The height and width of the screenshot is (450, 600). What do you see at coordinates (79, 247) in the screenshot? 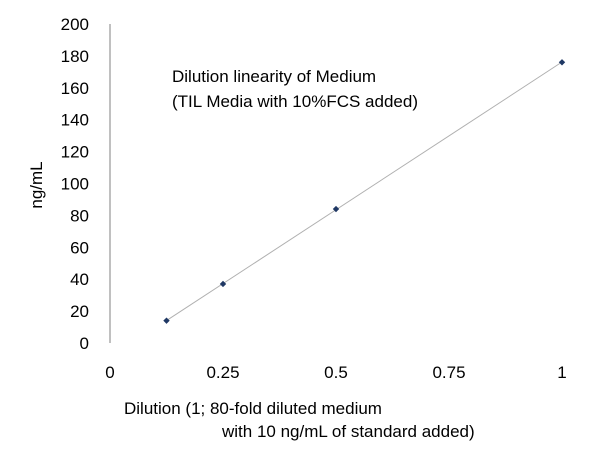
I see `y-tick-label: 60` at bounding box center [79, 247].